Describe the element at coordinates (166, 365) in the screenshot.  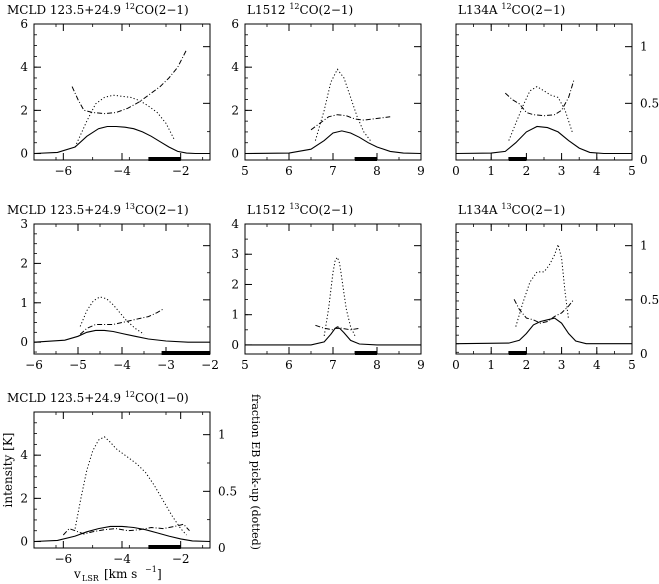
I see `x-tick-label: −3` at that location.